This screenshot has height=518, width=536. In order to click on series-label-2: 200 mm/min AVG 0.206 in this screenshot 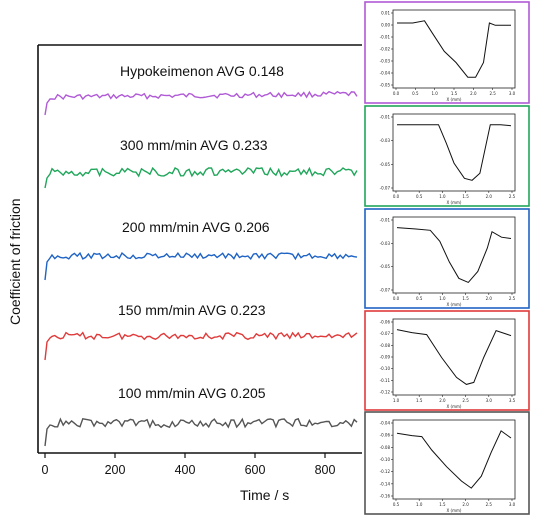, I will do `click(196, 227)`.